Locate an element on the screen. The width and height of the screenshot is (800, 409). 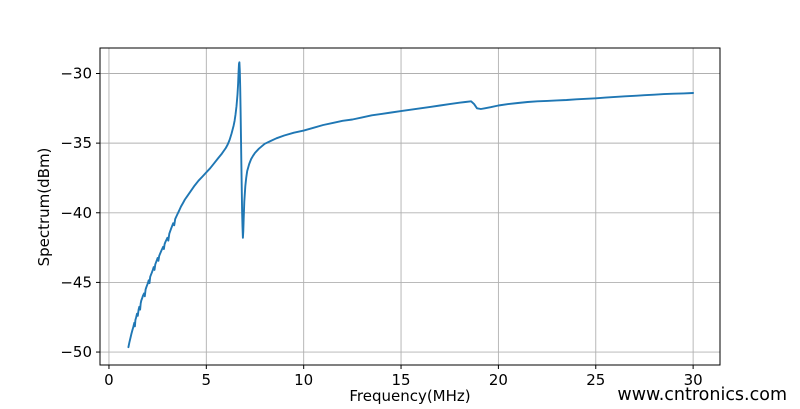
watermark: www.cntronics.com is located at coordinates (702, 395).